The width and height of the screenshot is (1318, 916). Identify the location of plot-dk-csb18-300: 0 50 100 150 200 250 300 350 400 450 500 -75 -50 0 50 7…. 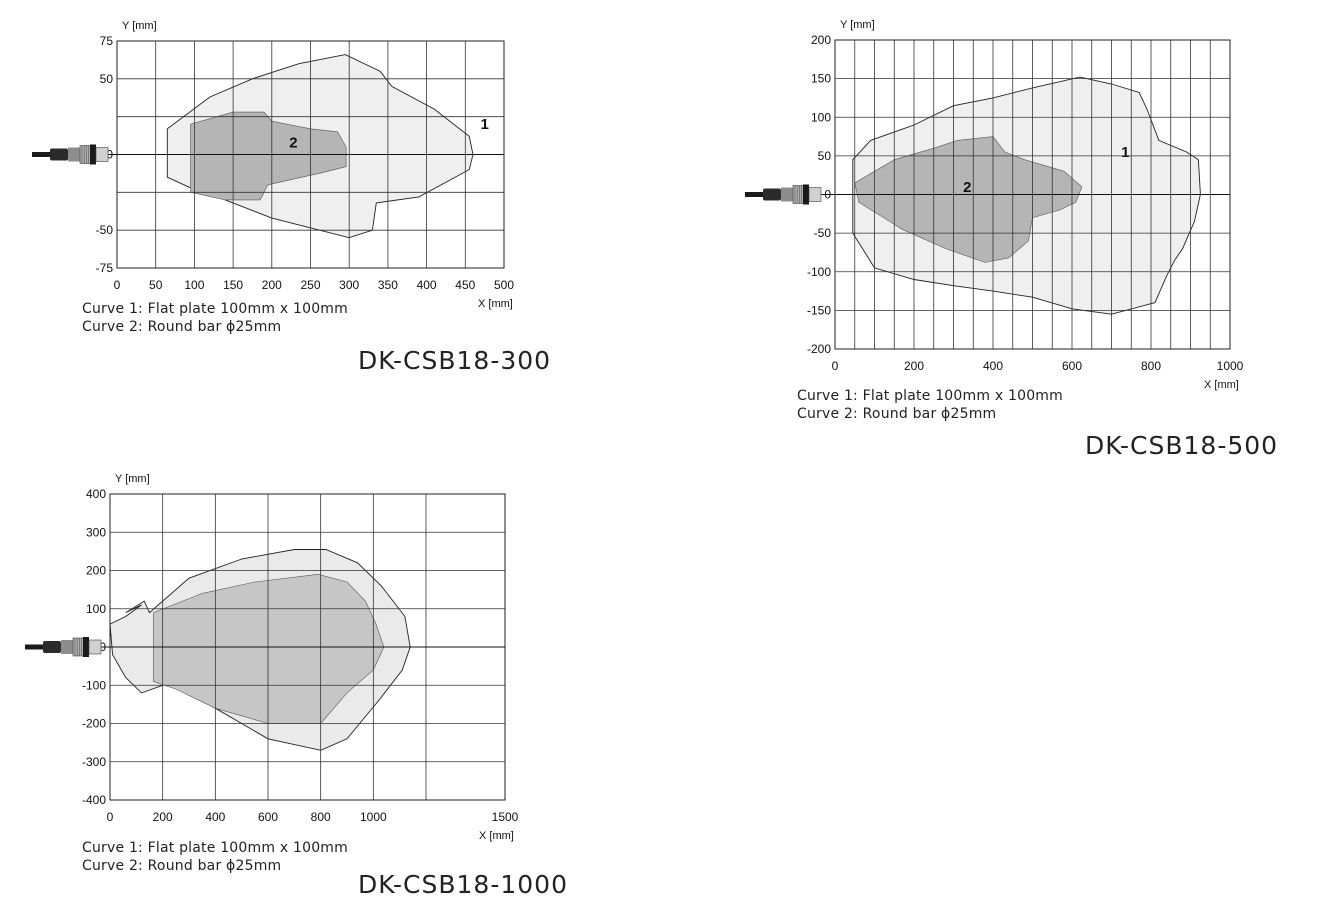
(273, 165).